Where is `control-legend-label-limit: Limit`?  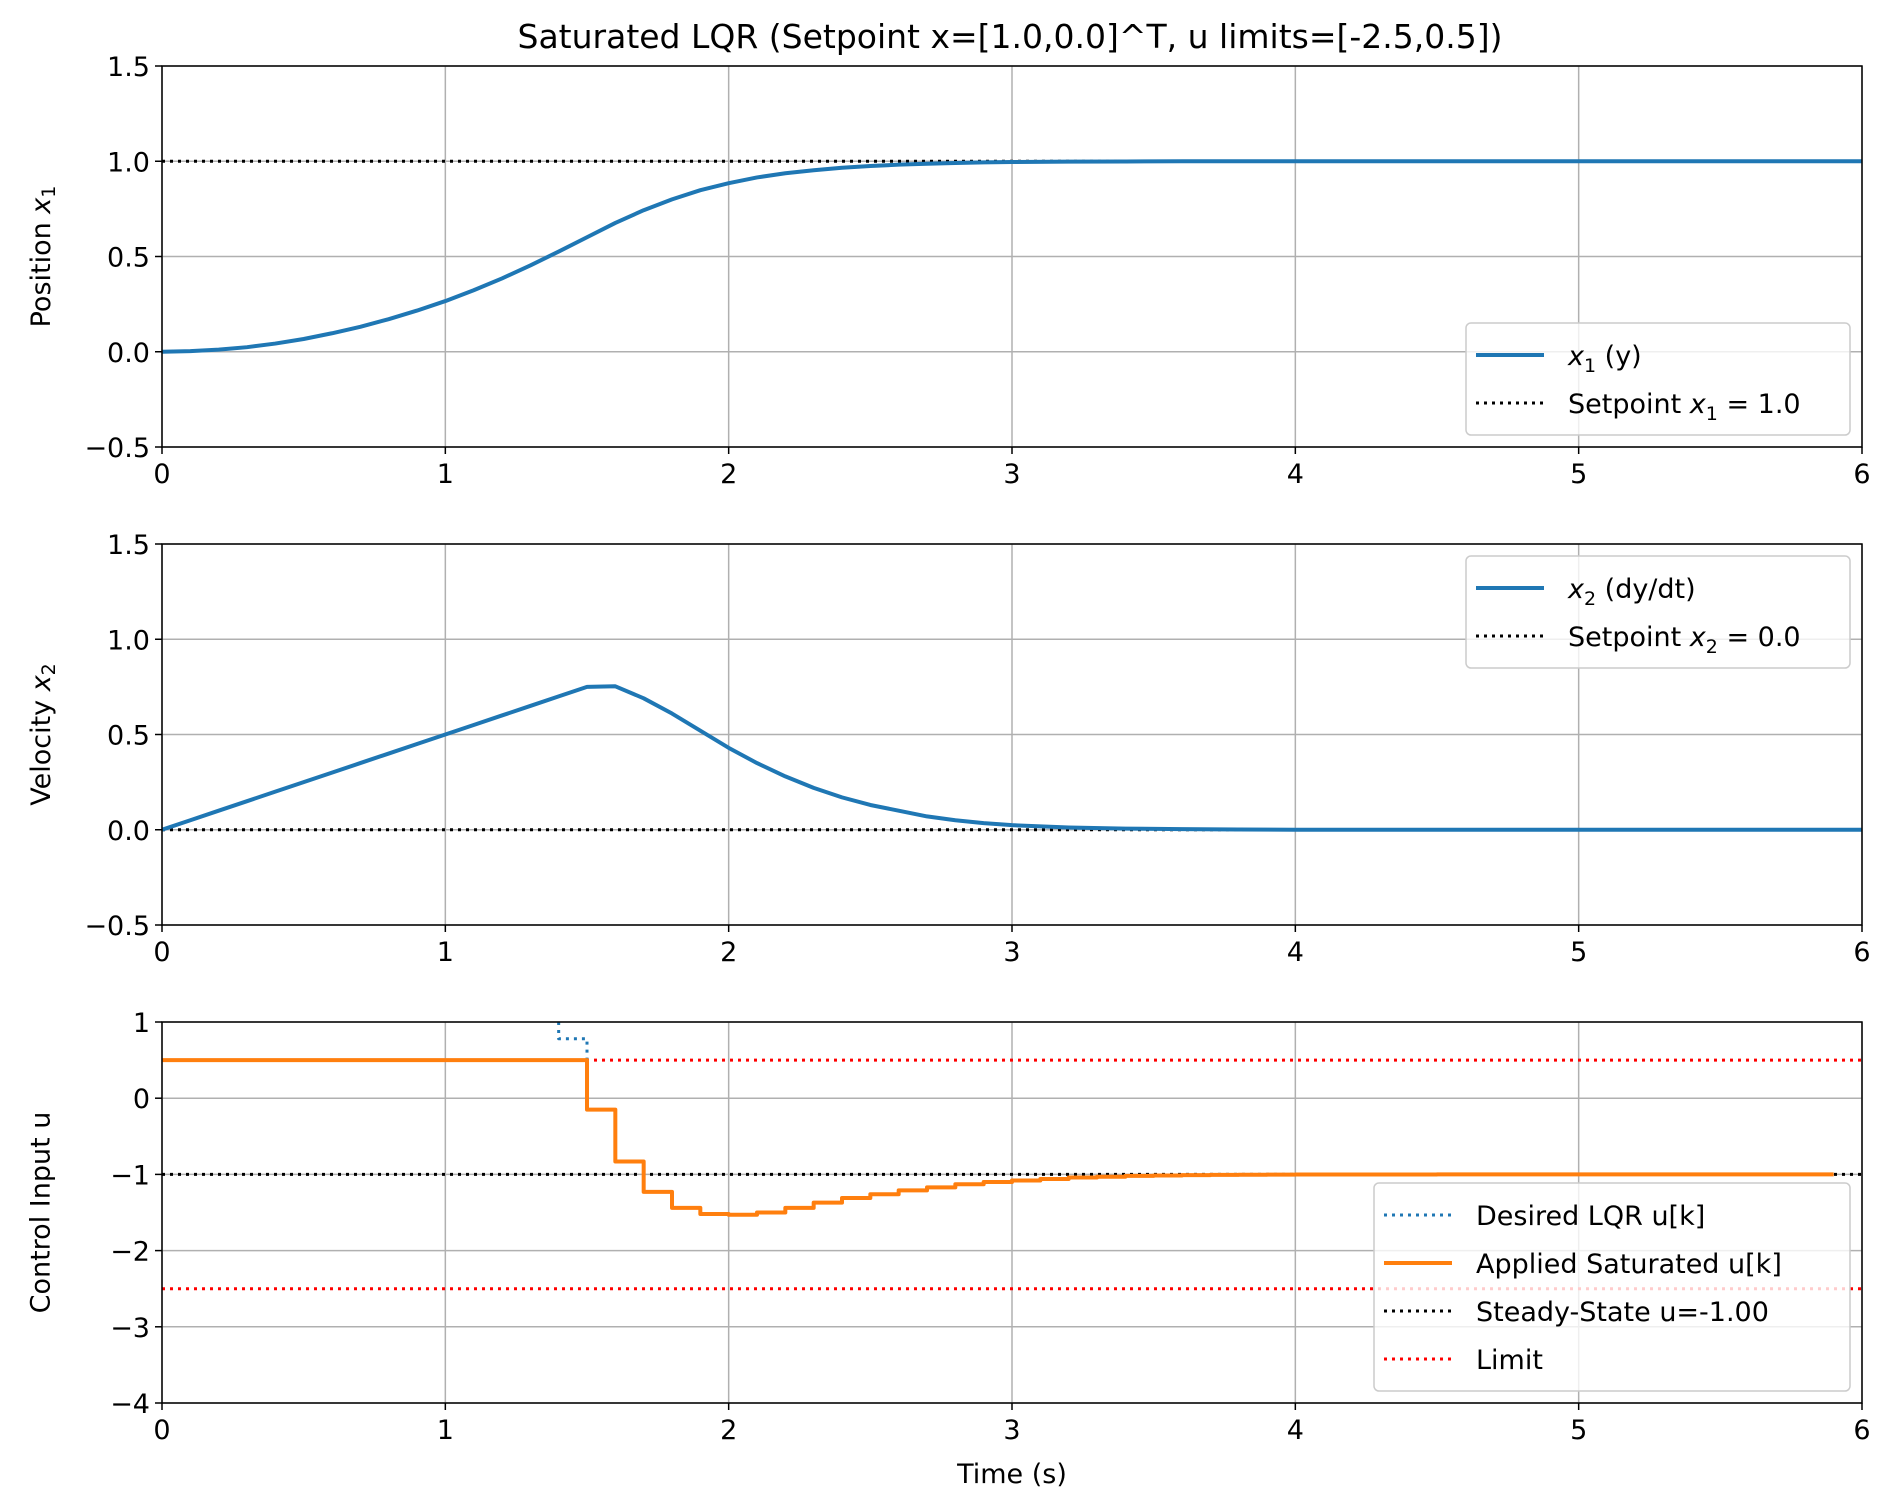
control-legend-label-limit: Limit is located at coordinates (1509, 1360).